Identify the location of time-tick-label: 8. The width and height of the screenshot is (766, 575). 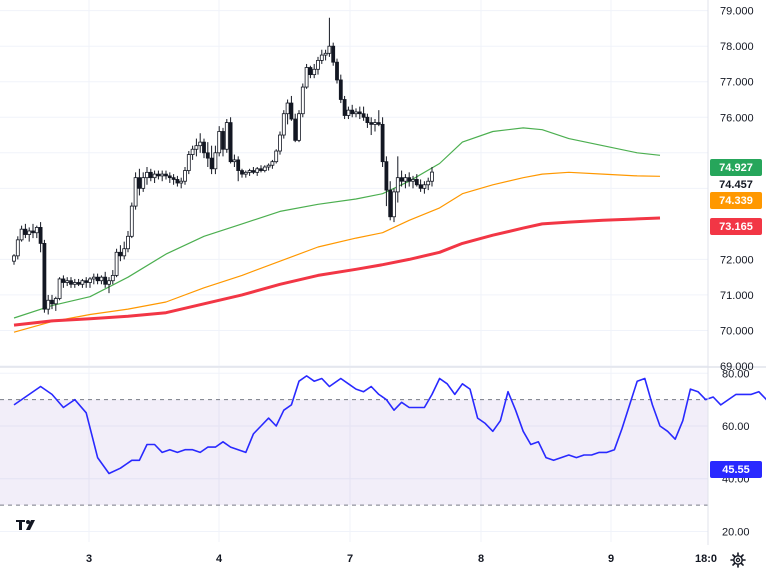
(481, 559).